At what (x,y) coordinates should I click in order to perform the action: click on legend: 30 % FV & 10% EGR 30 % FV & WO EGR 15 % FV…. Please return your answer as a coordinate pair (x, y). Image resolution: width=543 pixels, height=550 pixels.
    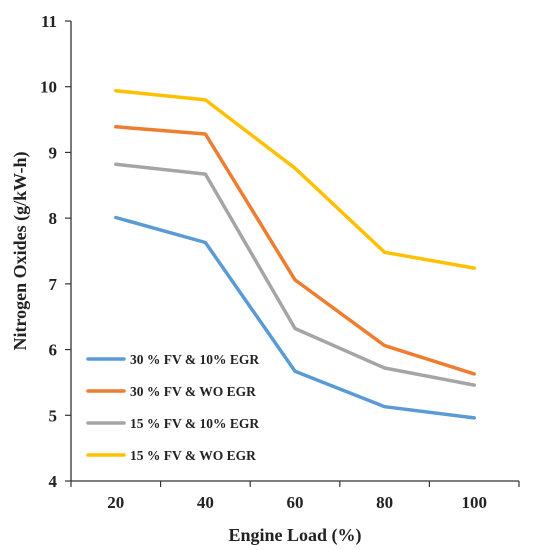
    Looking at the image, I should click on (172, 407).